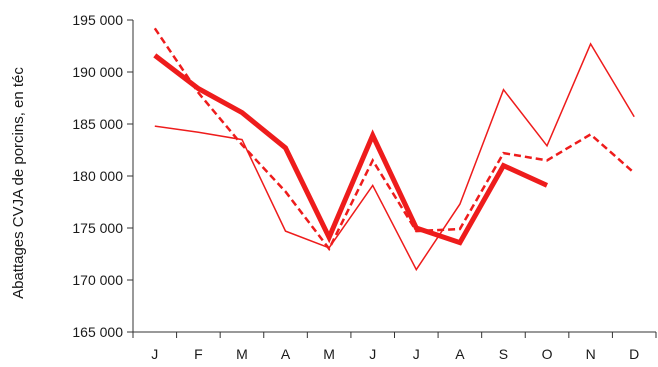 The height and width of the screenshot is (367, 658). Describe the element at coordinates (547, 354) in the screenshot. I see `x-tick-label: O` at that location.